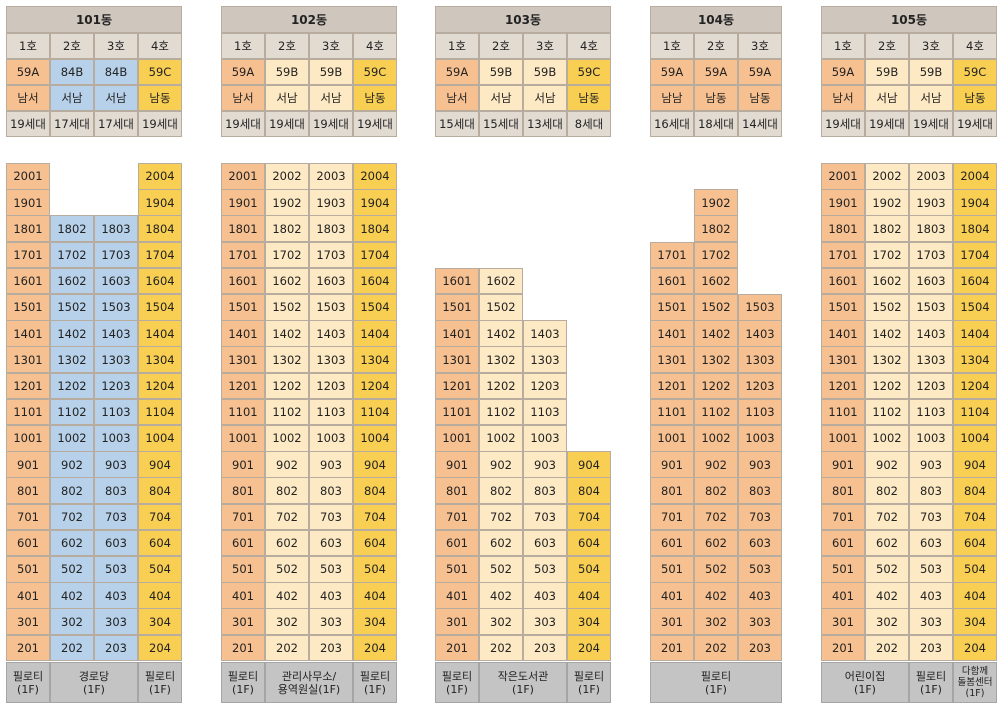 This screenshot has width=1003, height=709. Describe the element at coordinates (975, 281) in the screenshot. I see `room-cell: 1604` at that location.